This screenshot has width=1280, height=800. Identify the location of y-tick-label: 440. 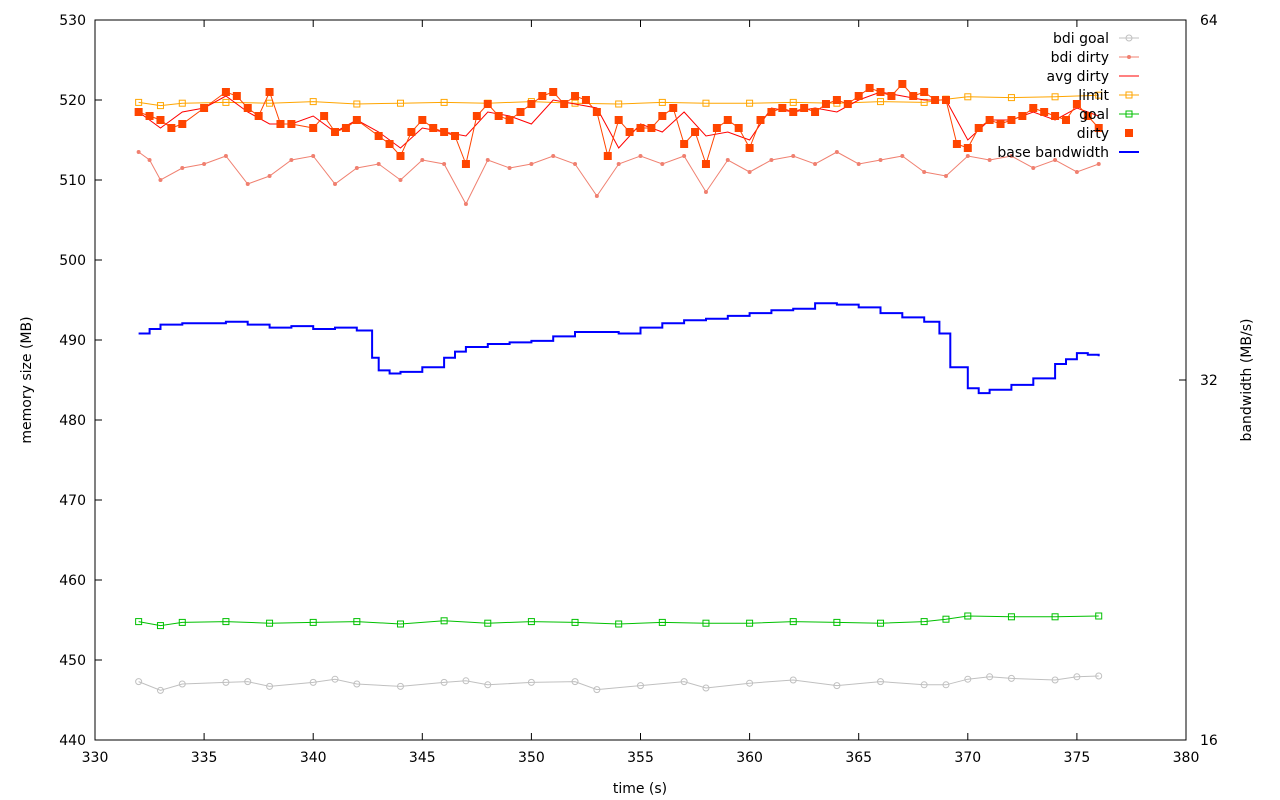
(72, 741).